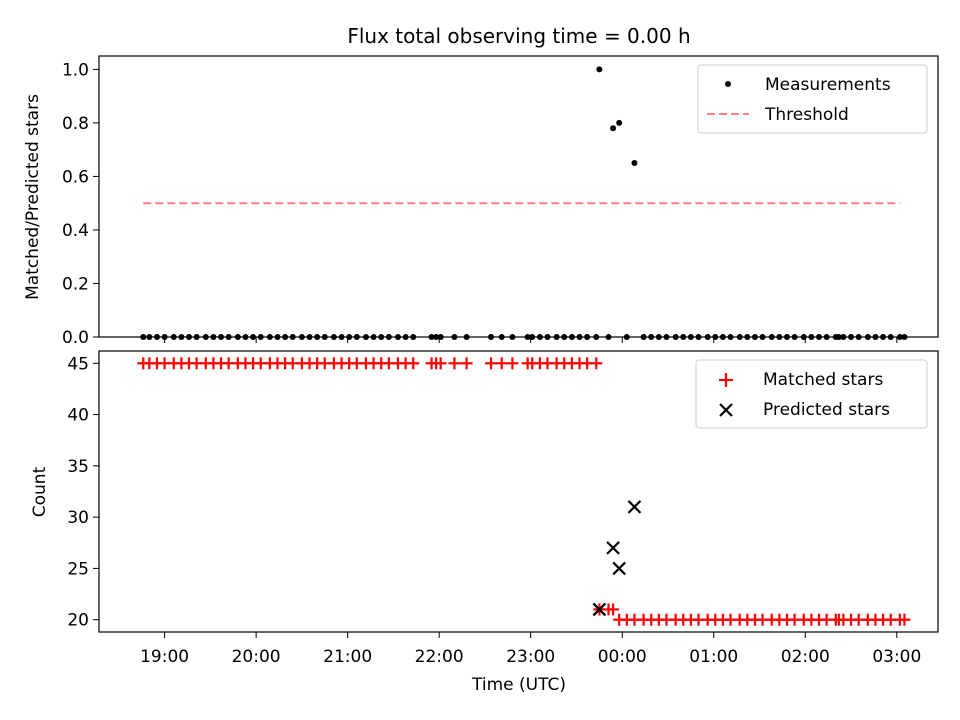  What do you see at coordinates (726, 410) in the screenshot?
I see `legend-marker-predicted-stars` at bounding box center [726, 410].